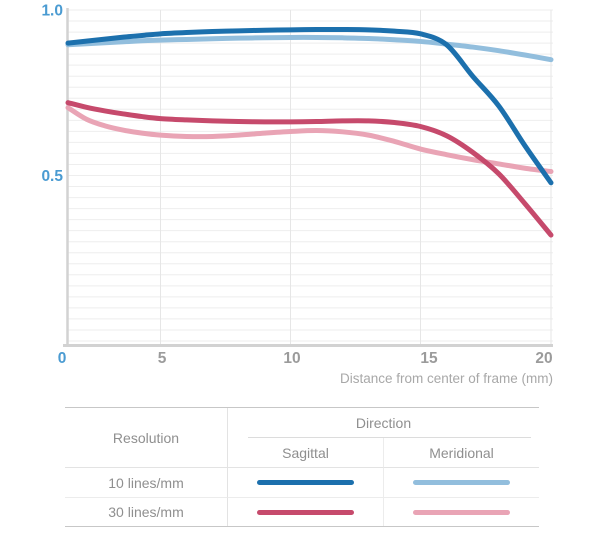  I want to click on legend-line-30-meridional, so click(461, 512).